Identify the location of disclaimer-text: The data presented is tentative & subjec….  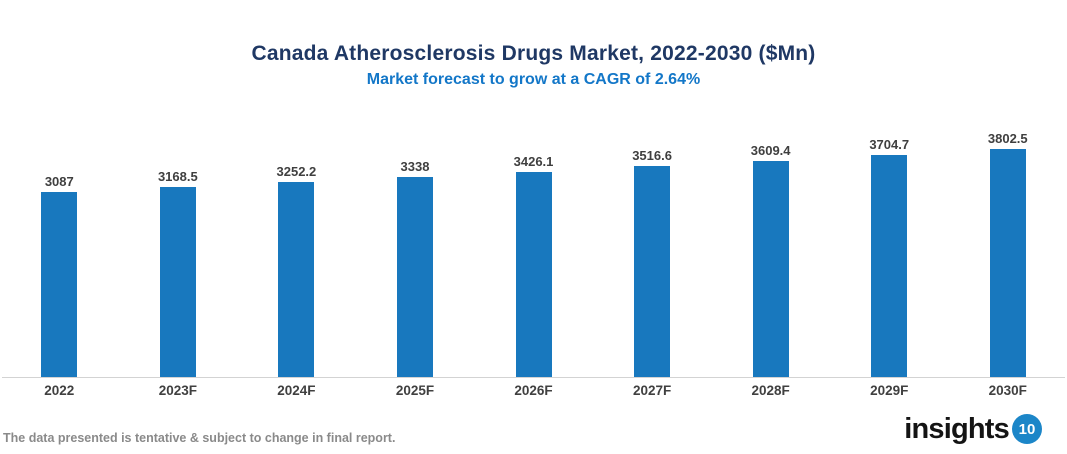
(199, 438).